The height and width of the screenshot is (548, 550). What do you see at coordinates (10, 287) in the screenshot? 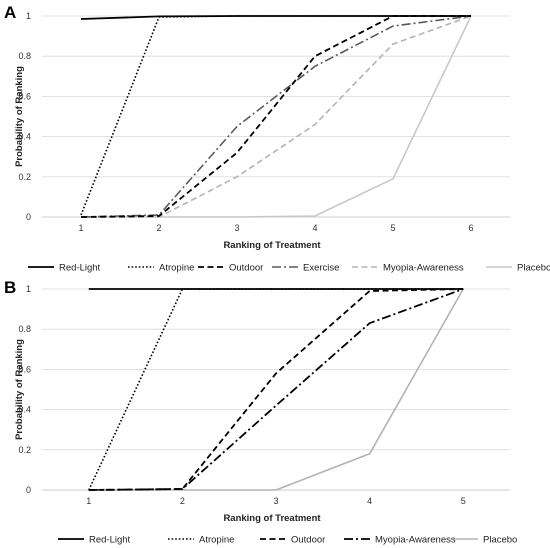
I see `panel-label: B` at bounding box center [10, 287].